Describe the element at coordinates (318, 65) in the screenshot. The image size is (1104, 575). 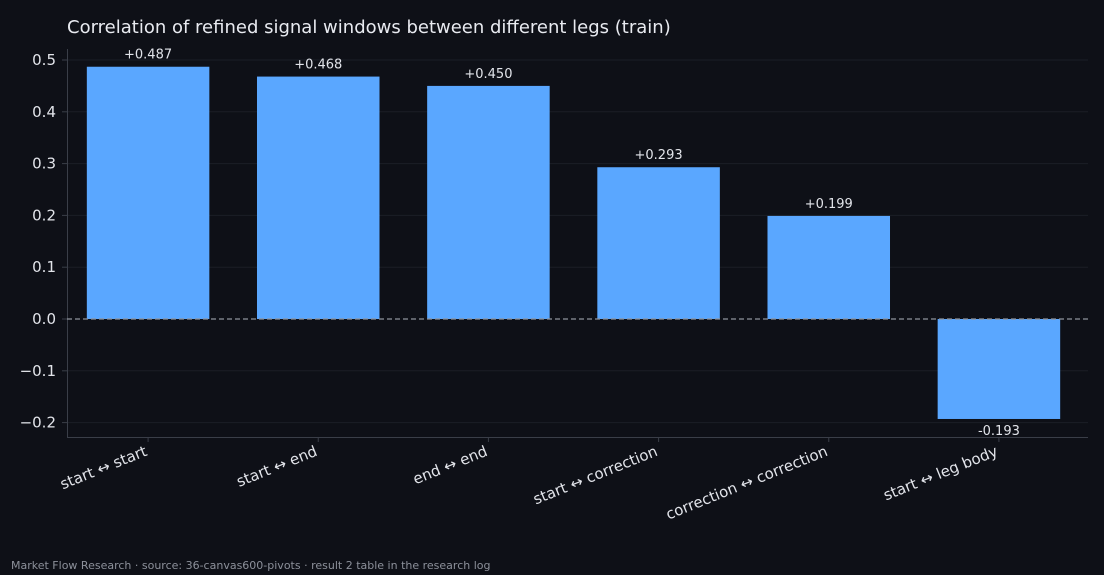
I see `value-label: +0.468` at that location.